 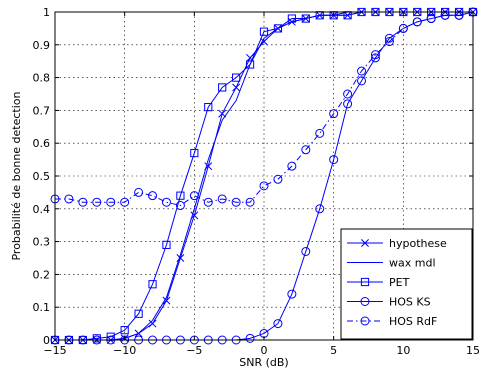 What do you see at coordinates (42, 45) in the screenshot?
I see `y-tick-label: 0.9` at bounding box center [42, 45].